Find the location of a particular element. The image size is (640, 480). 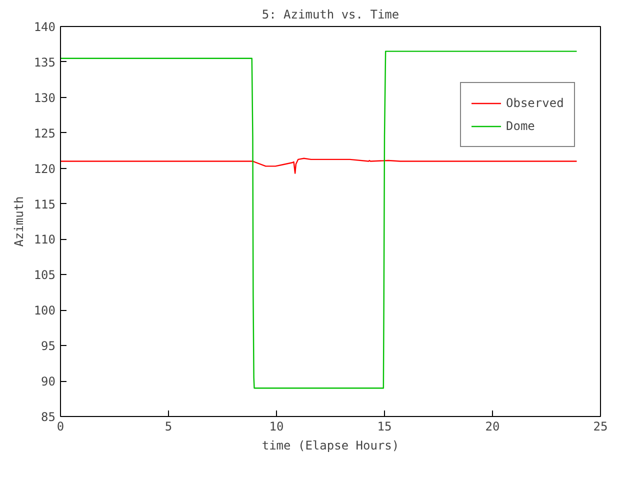

y-tick-label: 120 is located at coordinates (45, 169).